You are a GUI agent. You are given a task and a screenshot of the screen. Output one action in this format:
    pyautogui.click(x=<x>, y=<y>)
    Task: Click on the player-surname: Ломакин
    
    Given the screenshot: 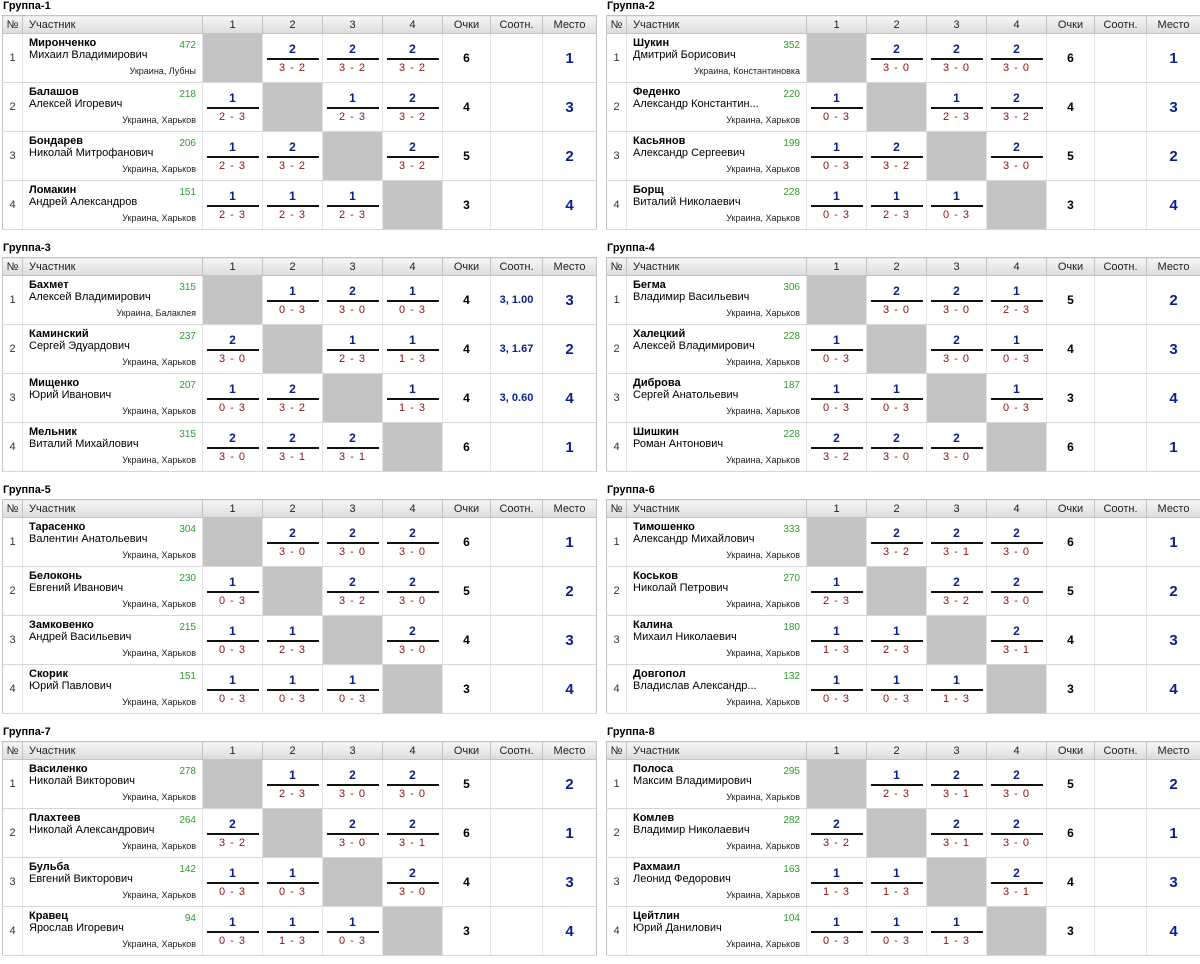 What is the action you would take?
    pyautogui.click(x=53, y=190)
    